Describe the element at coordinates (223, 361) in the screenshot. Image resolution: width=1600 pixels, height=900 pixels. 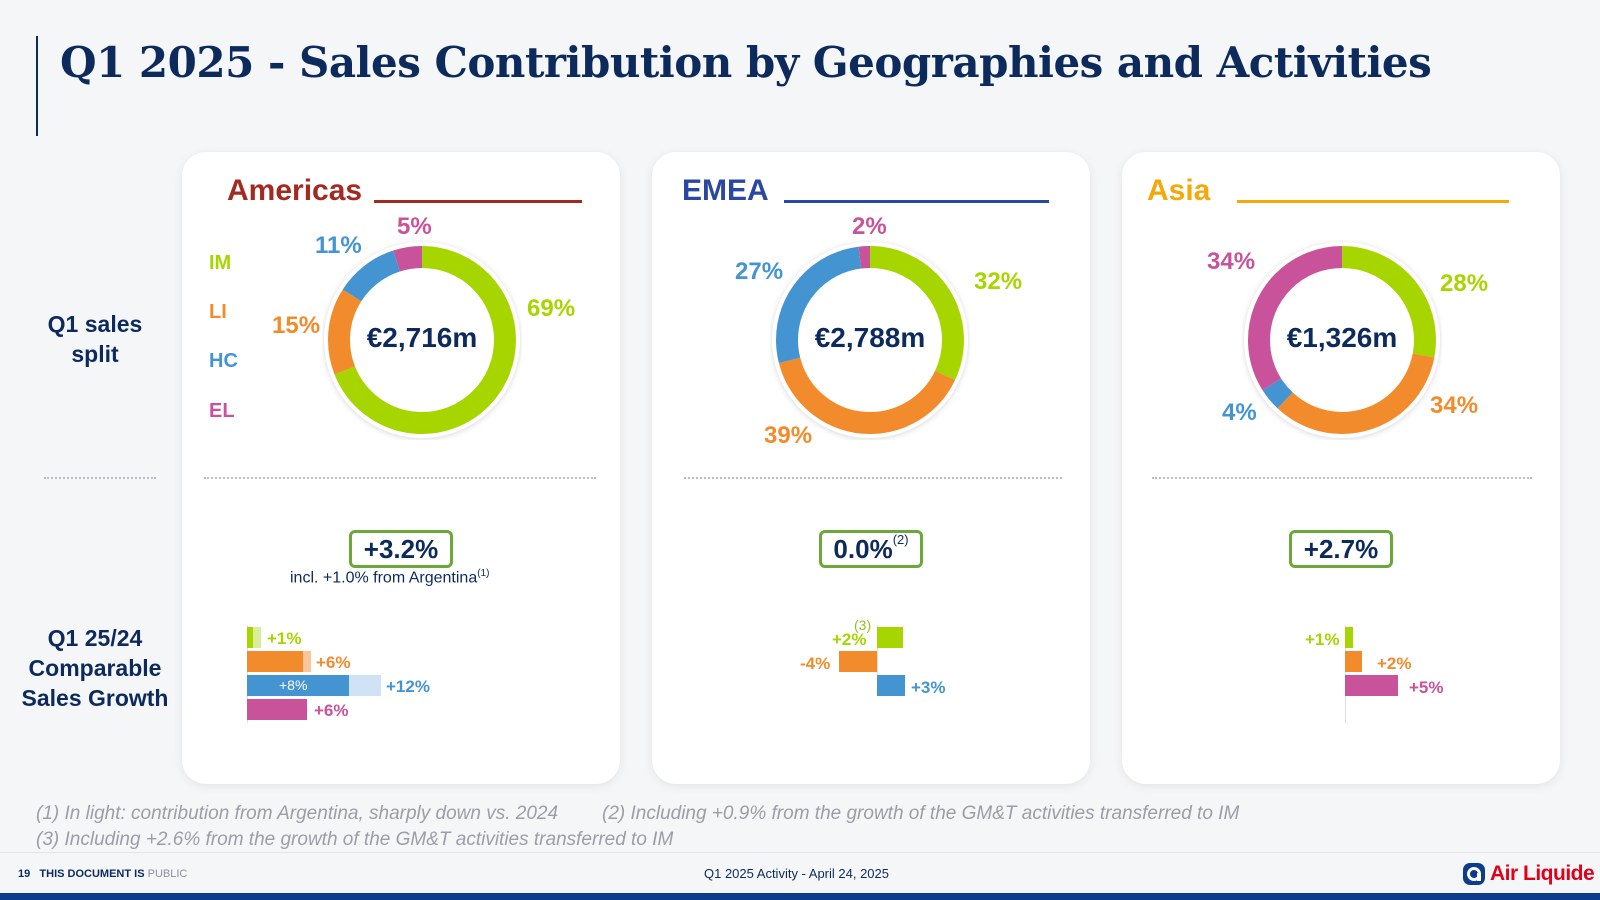
I see `legend-hc: HC` at that location.